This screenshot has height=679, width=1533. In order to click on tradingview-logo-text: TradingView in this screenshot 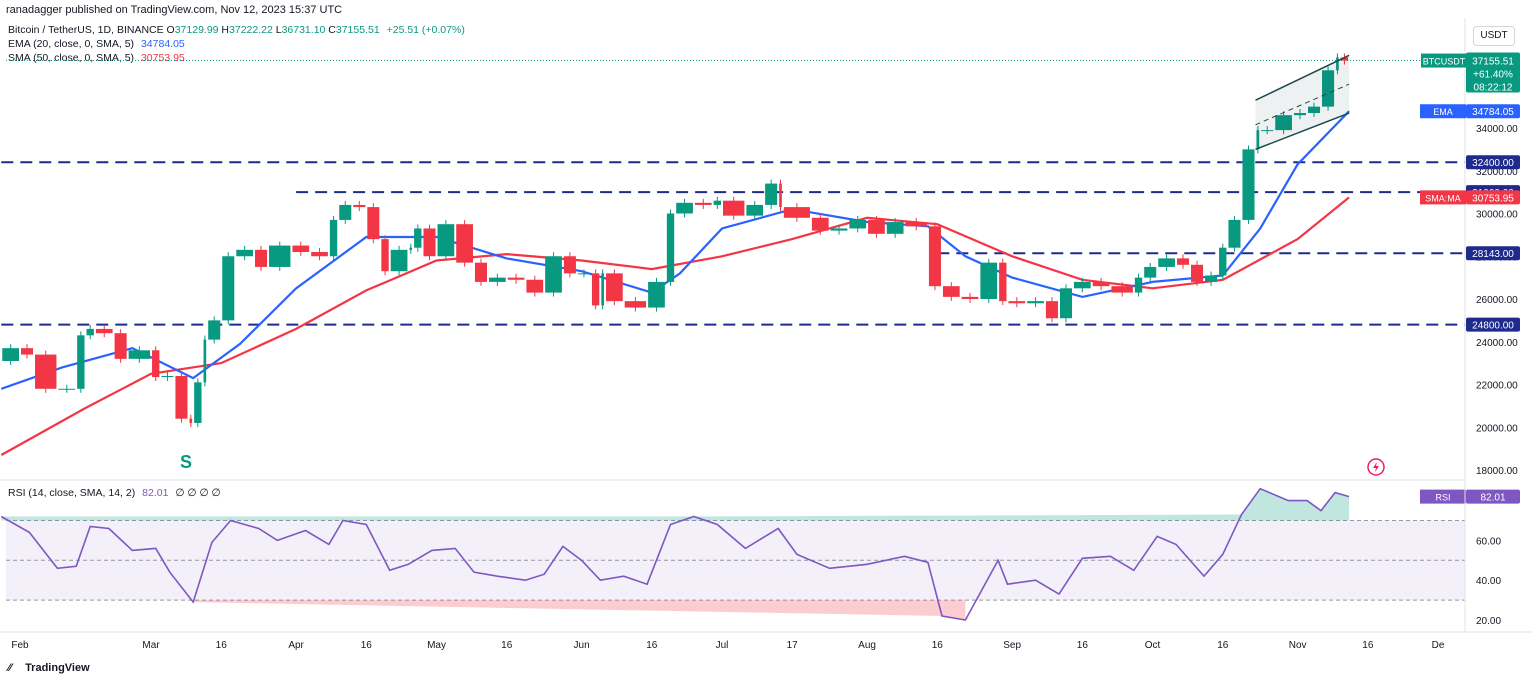, I will do `click(57, 668)`.